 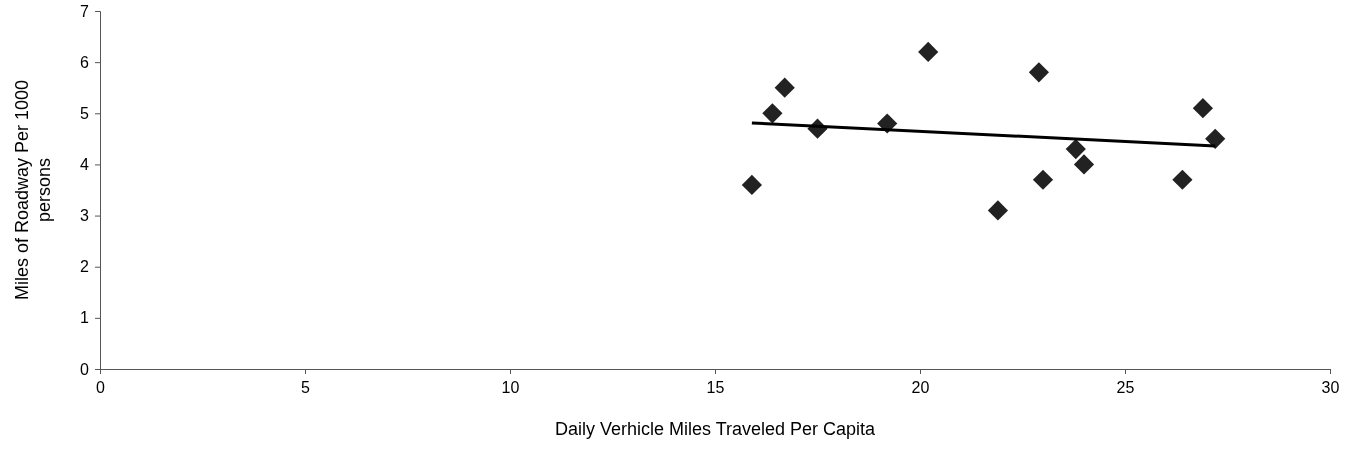 I want to click on y-tick-label: 2, so click(x=85, y=267).